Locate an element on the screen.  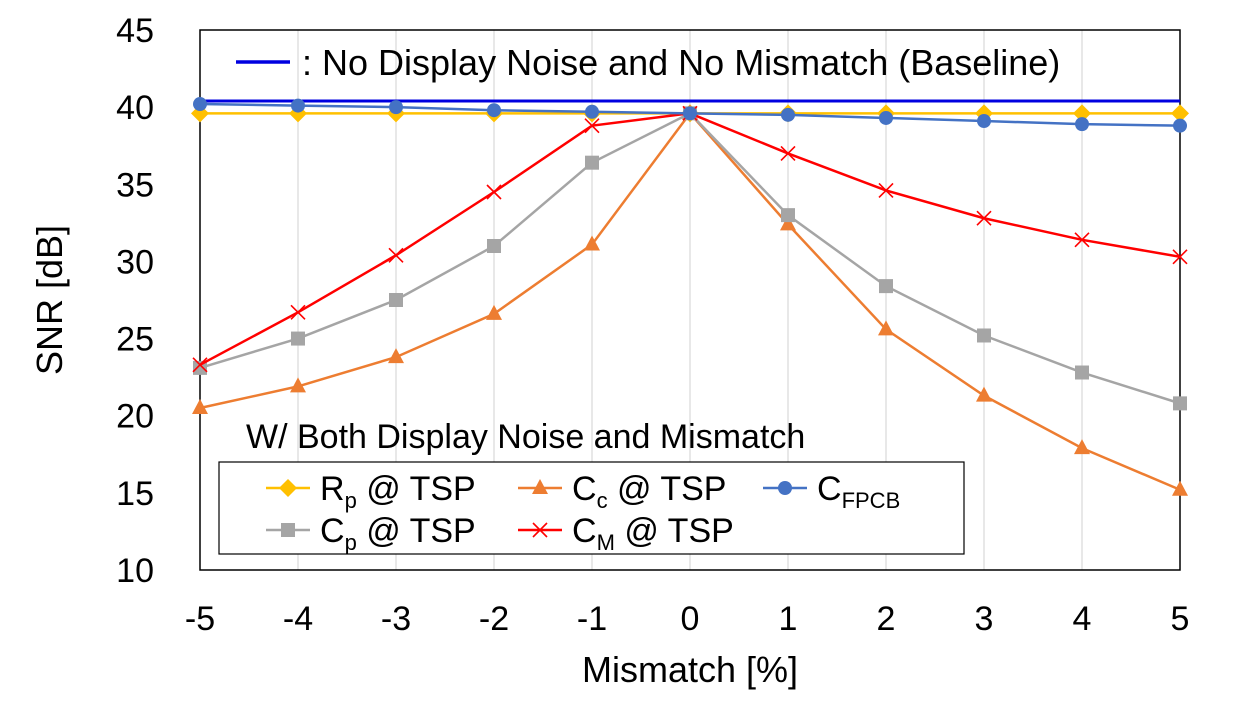
x-tick-label: 0 is located at coordinates (690, 619).